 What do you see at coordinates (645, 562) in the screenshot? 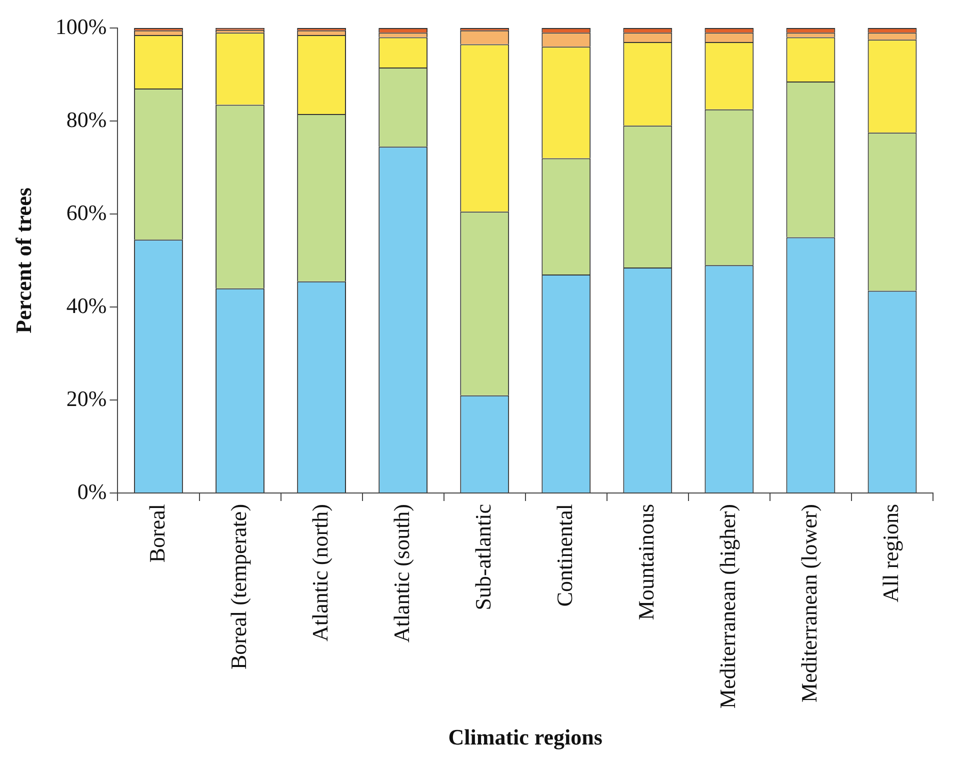
I see `x-tick-label: Mountainous` at bounding box center [645, 562].